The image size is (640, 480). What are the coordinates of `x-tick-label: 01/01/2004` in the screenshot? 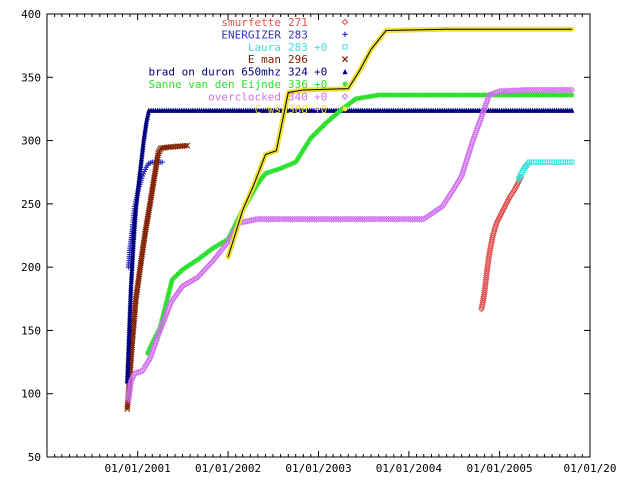 It's located at (409, 468).